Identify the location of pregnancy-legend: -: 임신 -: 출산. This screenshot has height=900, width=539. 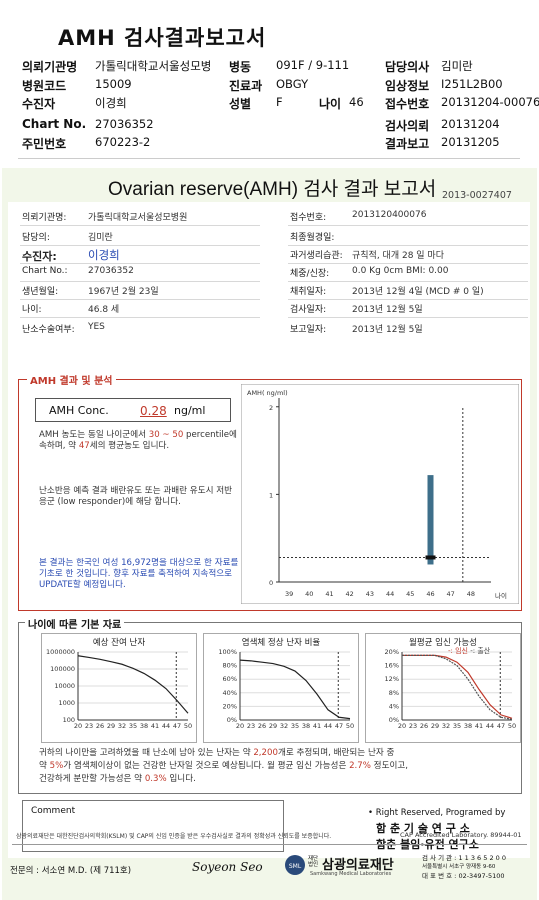
(469, 651).